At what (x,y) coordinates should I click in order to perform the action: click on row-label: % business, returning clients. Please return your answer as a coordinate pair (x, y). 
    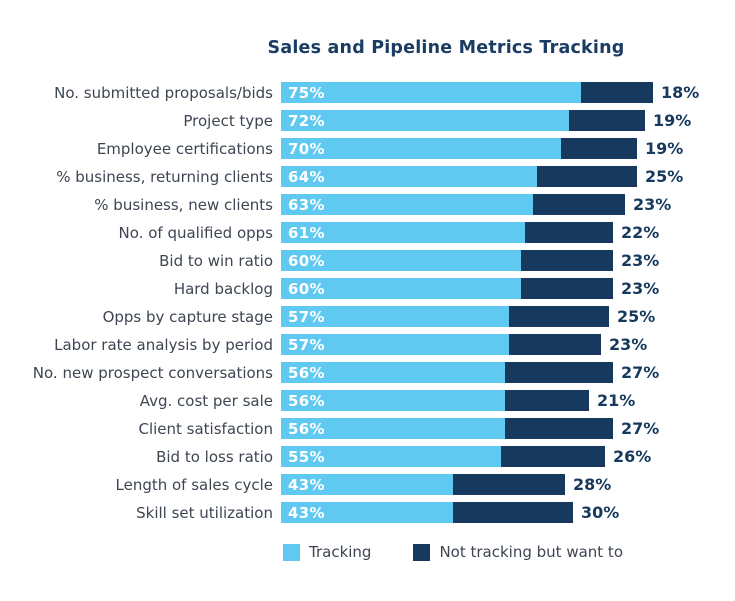
    Looking at the image, I should click on (164, 176).